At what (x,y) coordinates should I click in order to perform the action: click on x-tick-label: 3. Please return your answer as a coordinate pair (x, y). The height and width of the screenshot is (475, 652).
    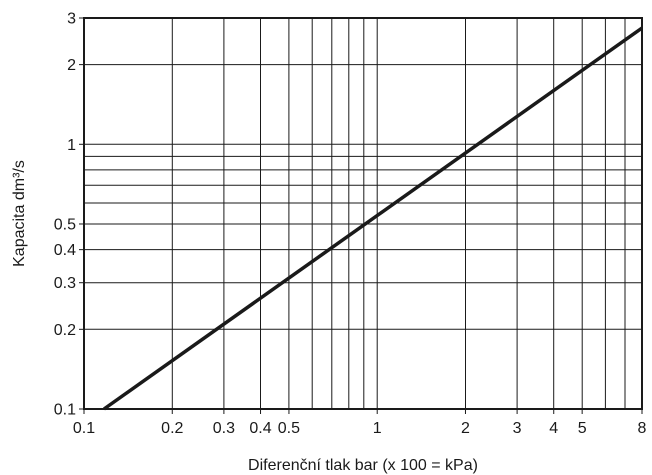
    Looking at the image, I should click on (517, 428).